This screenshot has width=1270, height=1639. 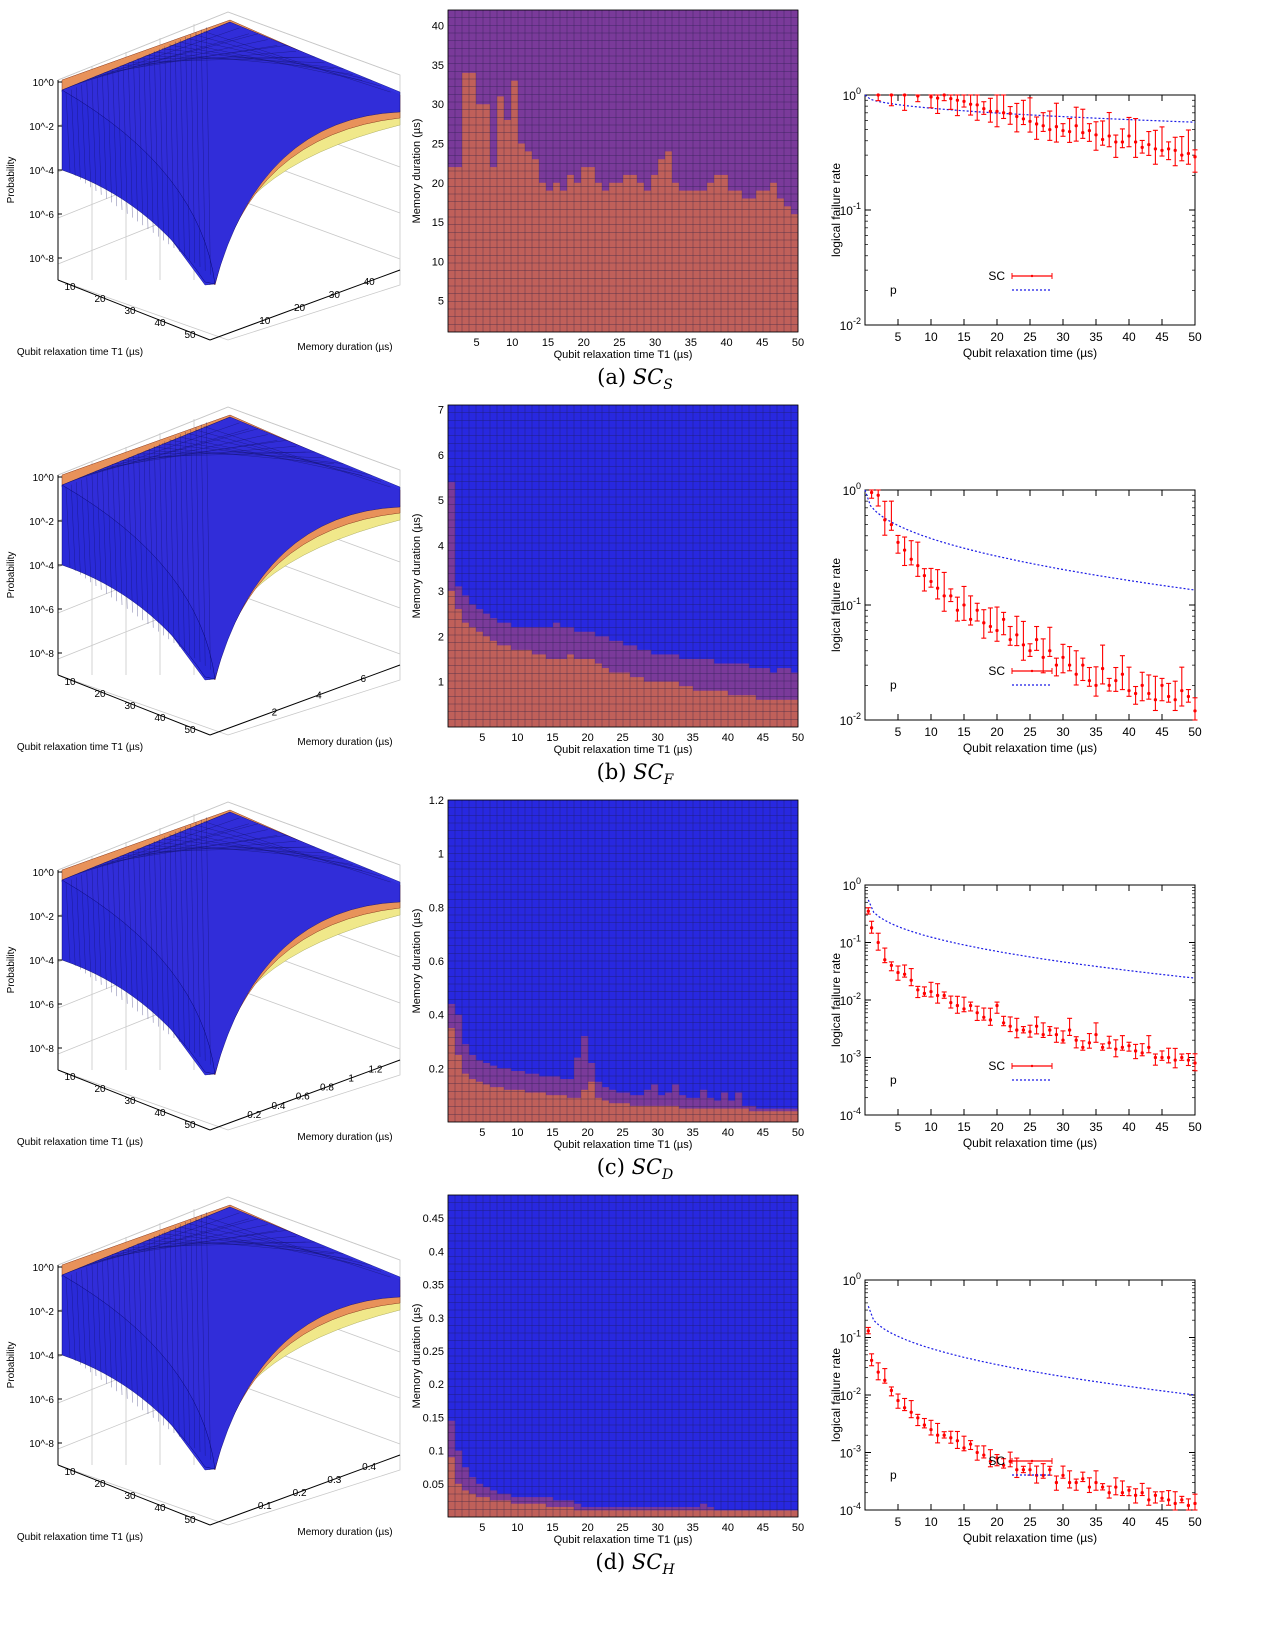 I want to click on pad-curve, so click(x=1031, y=1350).